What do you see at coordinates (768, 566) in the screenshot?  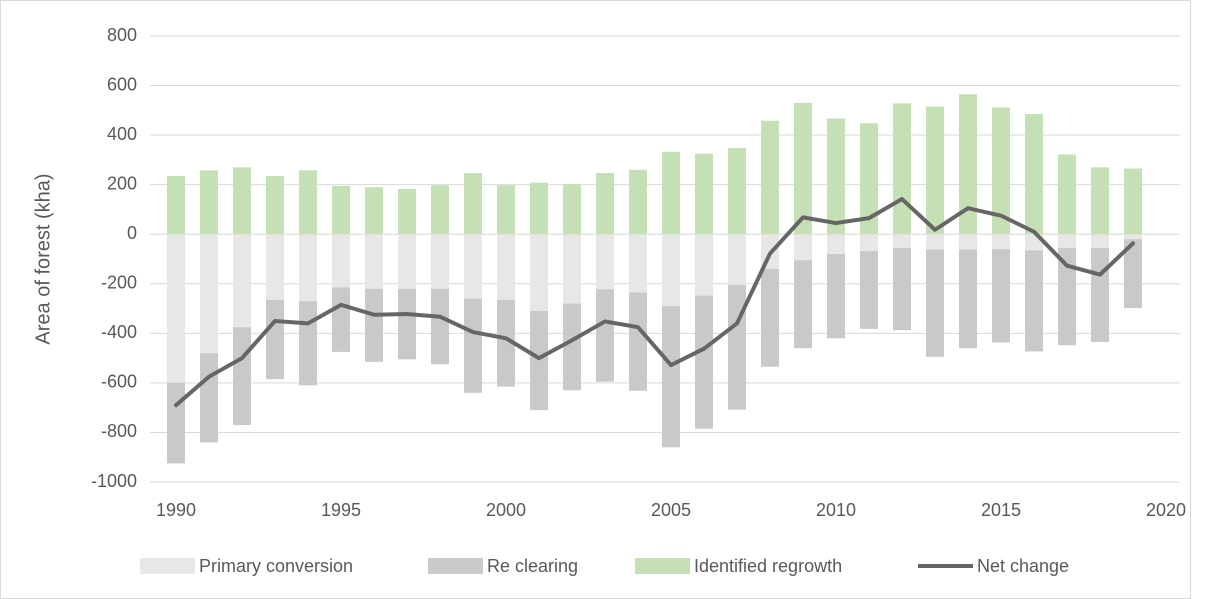 I see `legend-label: Identified regrowth` at bounding box center [768, 566].